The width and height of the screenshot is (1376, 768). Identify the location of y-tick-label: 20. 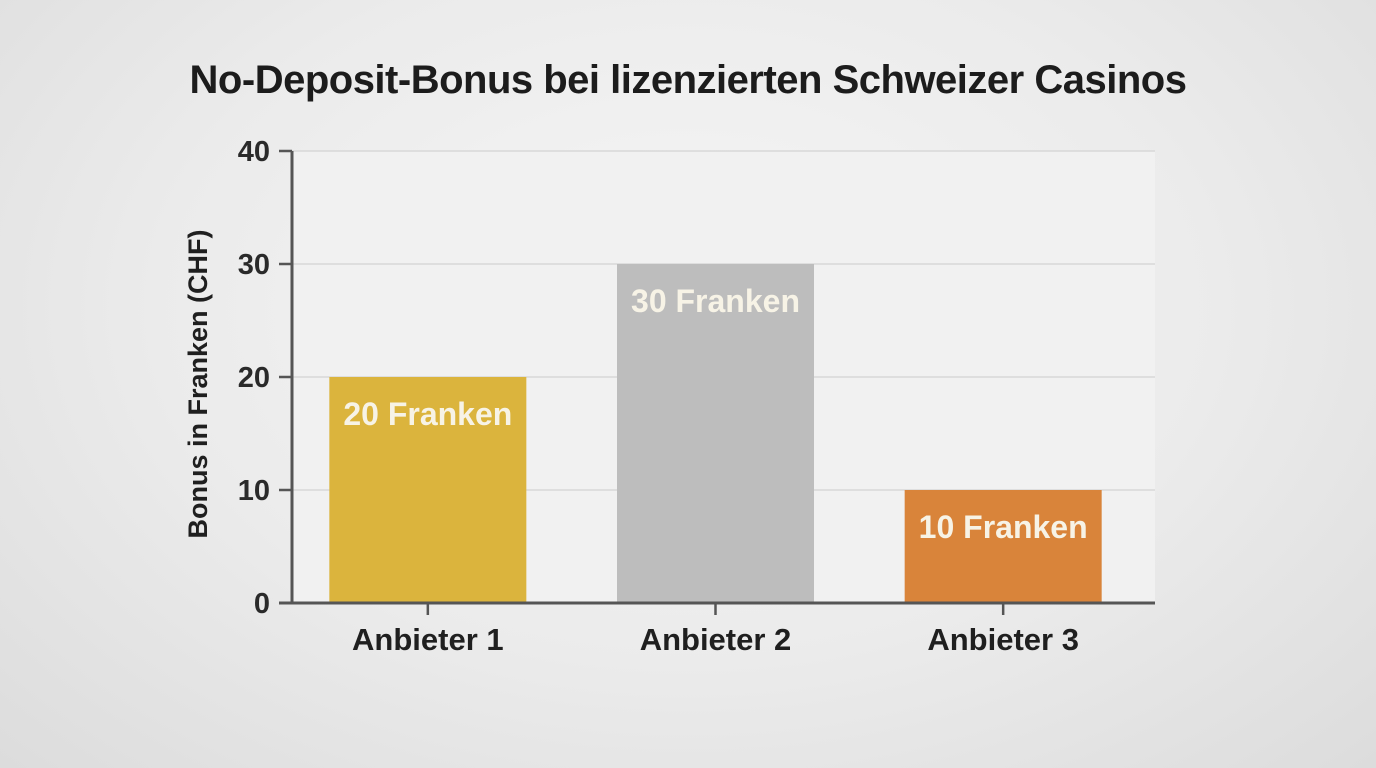
(254, 378).